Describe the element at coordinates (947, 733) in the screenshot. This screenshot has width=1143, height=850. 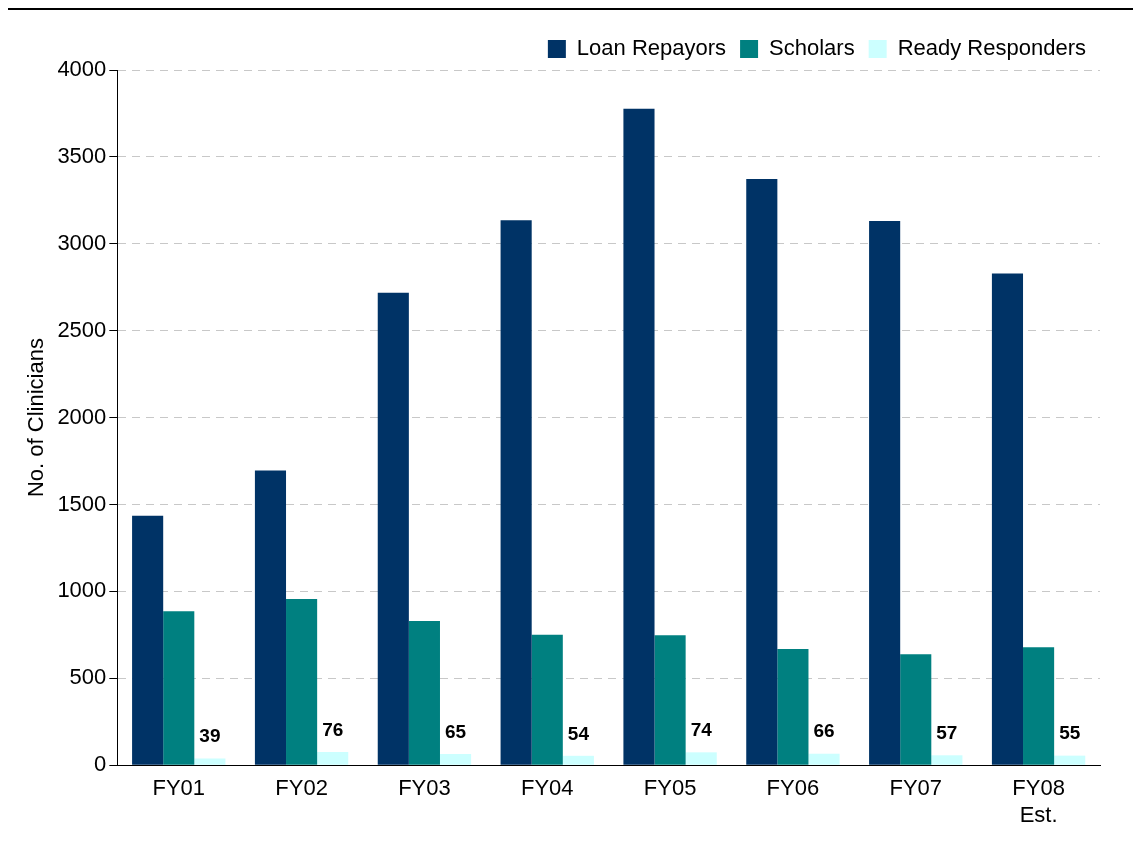
I see `data-label: 57` at that location.